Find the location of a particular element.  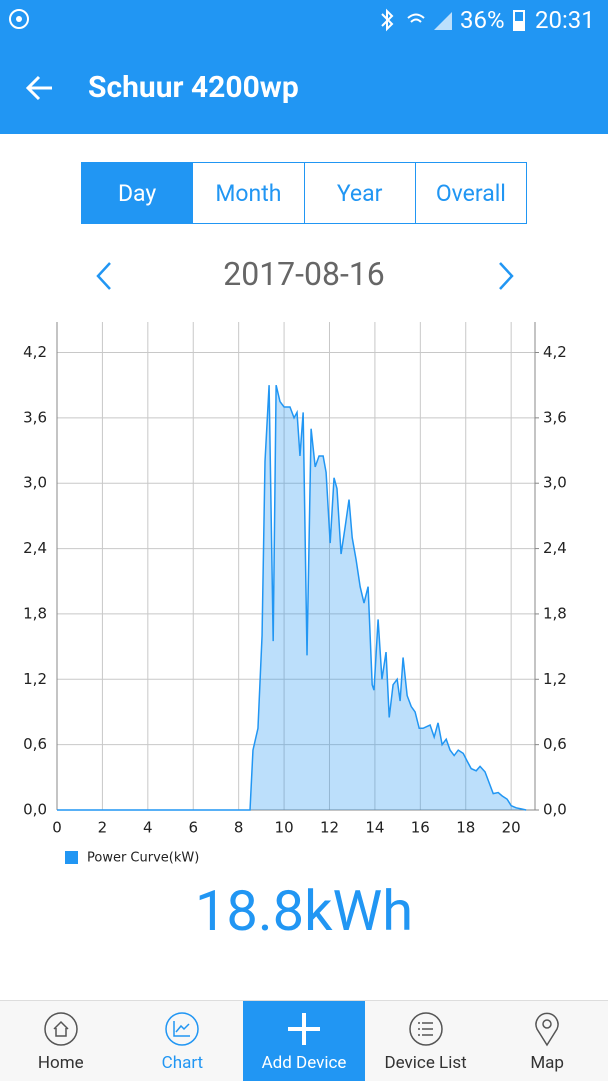

battery-text: 36% is located at coordinates (482, 20).